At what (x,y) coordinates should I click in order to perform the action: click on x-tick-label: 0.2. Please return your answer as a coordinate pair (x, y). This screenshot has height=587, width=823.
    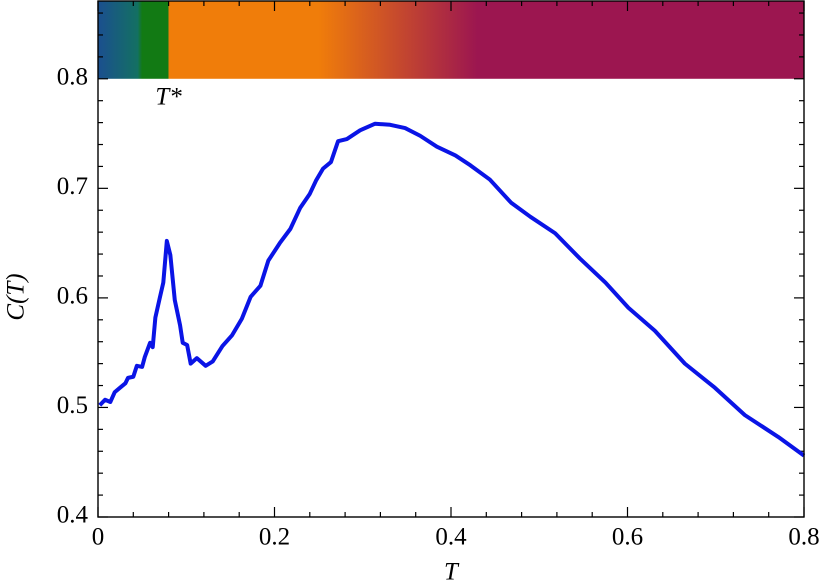
    Looking at the image, I should click on (274, 537).